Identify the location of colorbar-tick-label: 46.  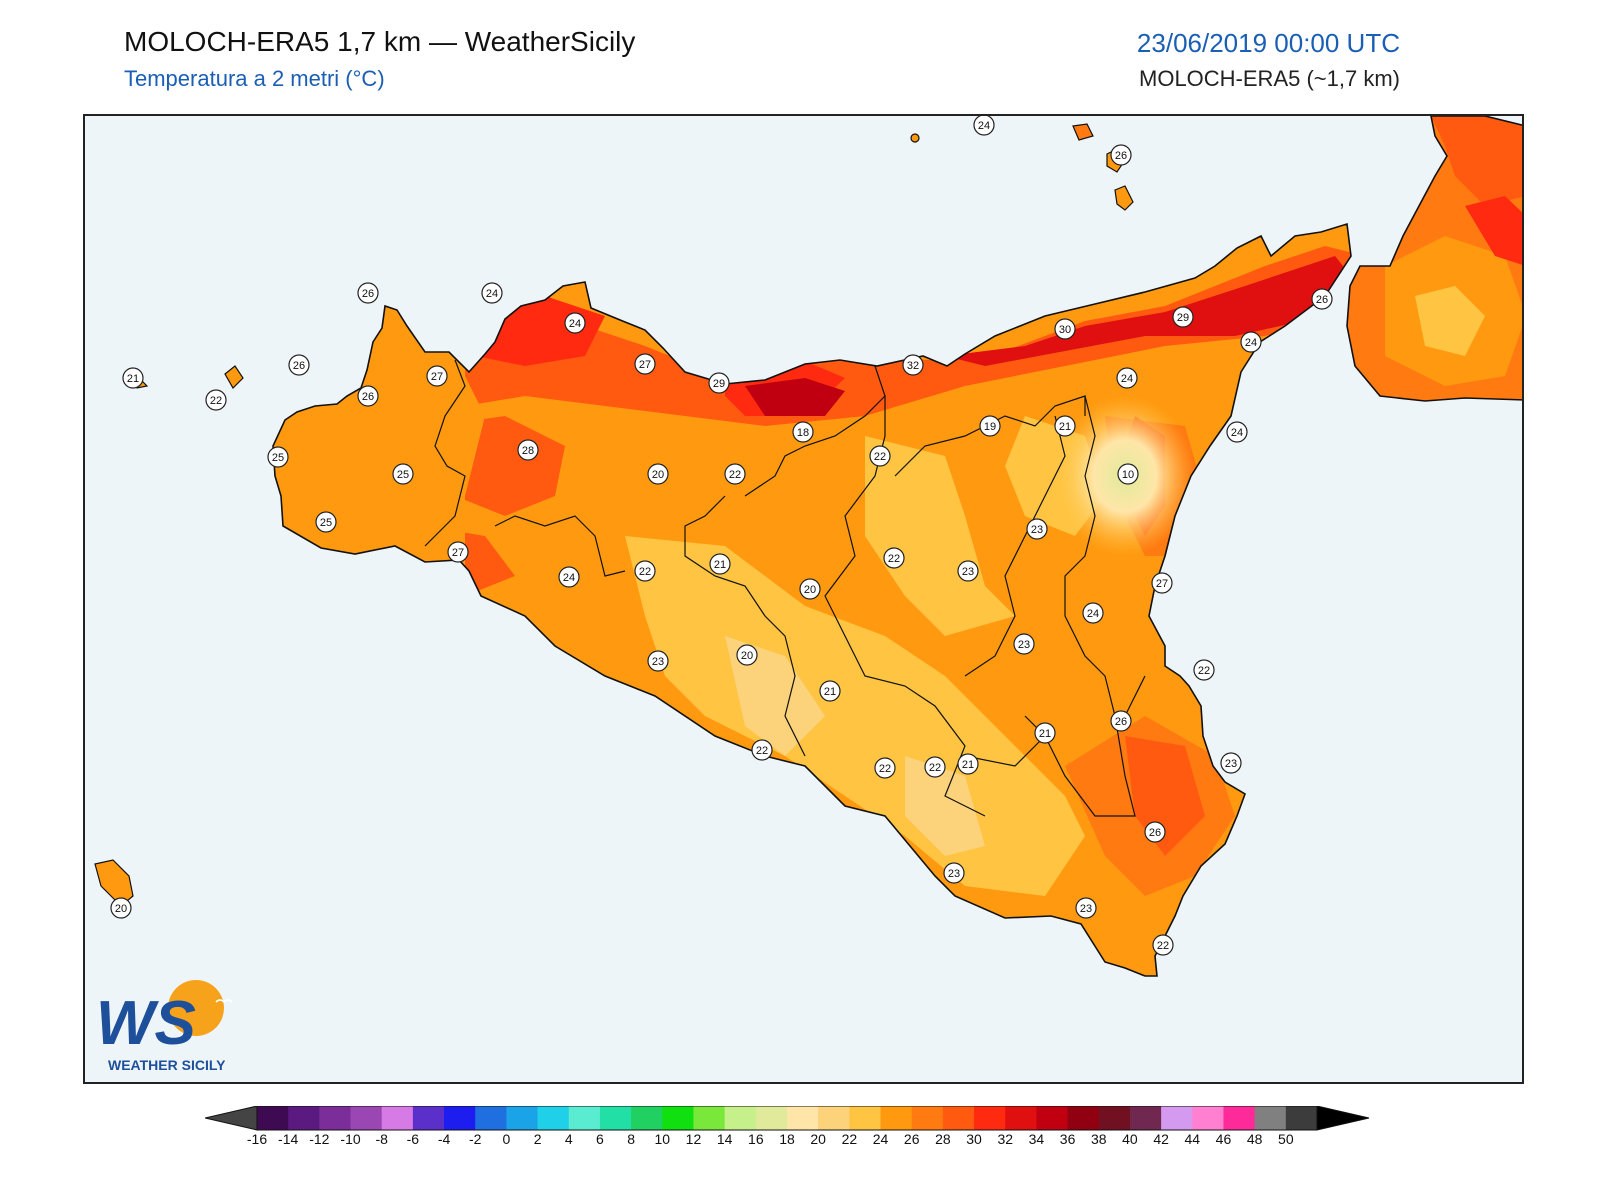
(1224, 1138).